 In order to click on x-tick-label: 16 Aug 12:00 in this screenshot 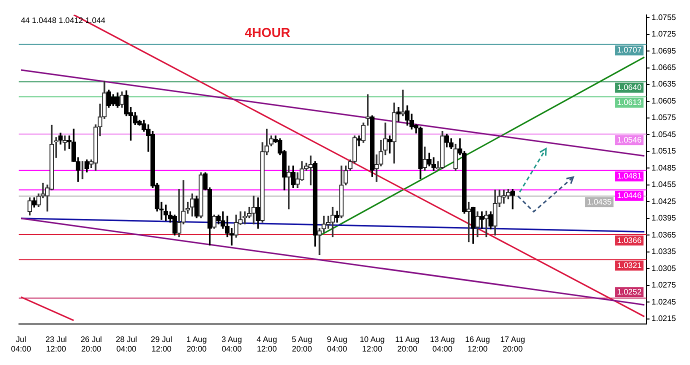, I will do `click(477, 344)`.